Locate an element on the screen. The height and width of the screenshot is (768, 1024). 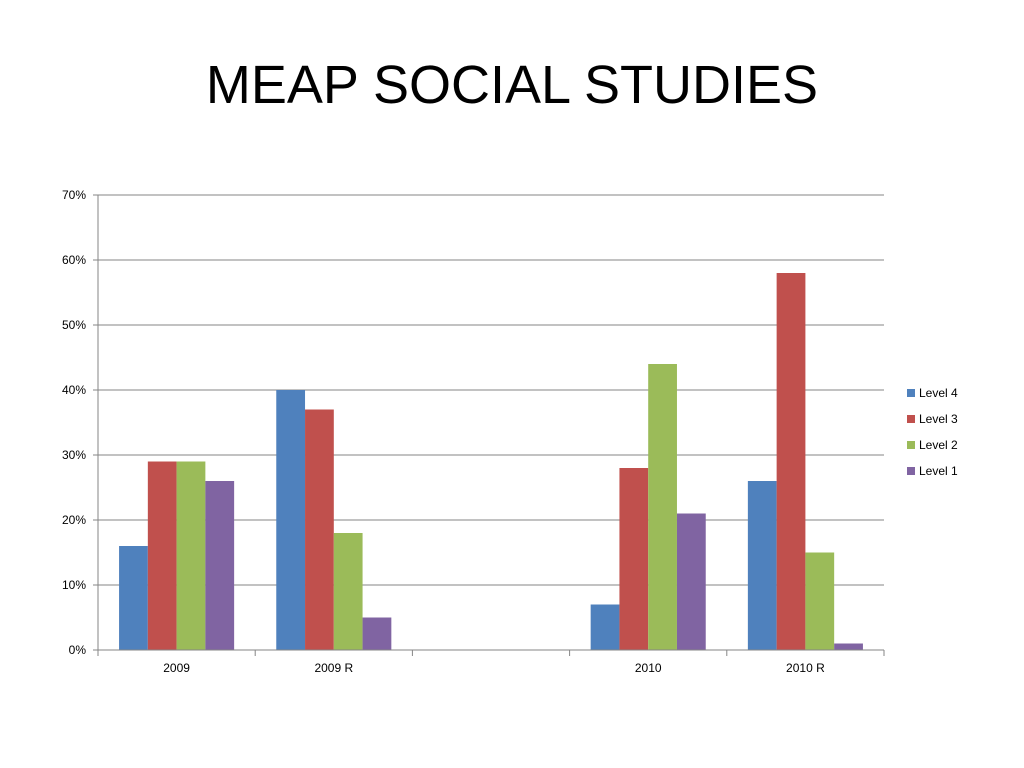
legend: Level 4 Level 3 Level 2 Level 1 is located at coordinates (932, 432).